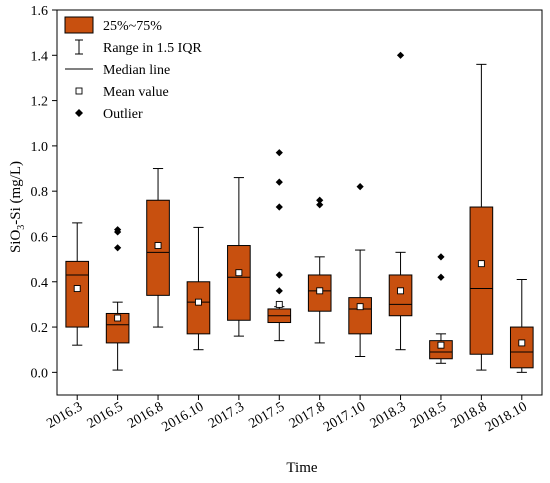 This screenshot has height=483, width=550. I want to click on y-tick-label: 0.8, so click(40, 192).